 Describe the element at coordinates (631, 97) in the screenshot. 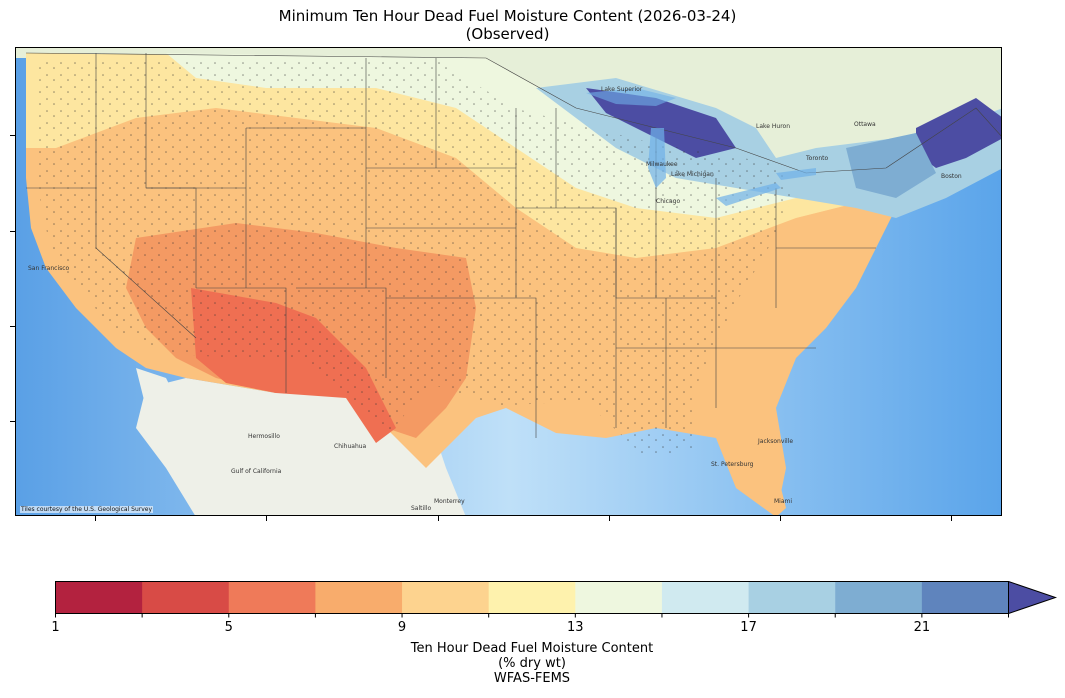

I see `lake-superior` at that location.